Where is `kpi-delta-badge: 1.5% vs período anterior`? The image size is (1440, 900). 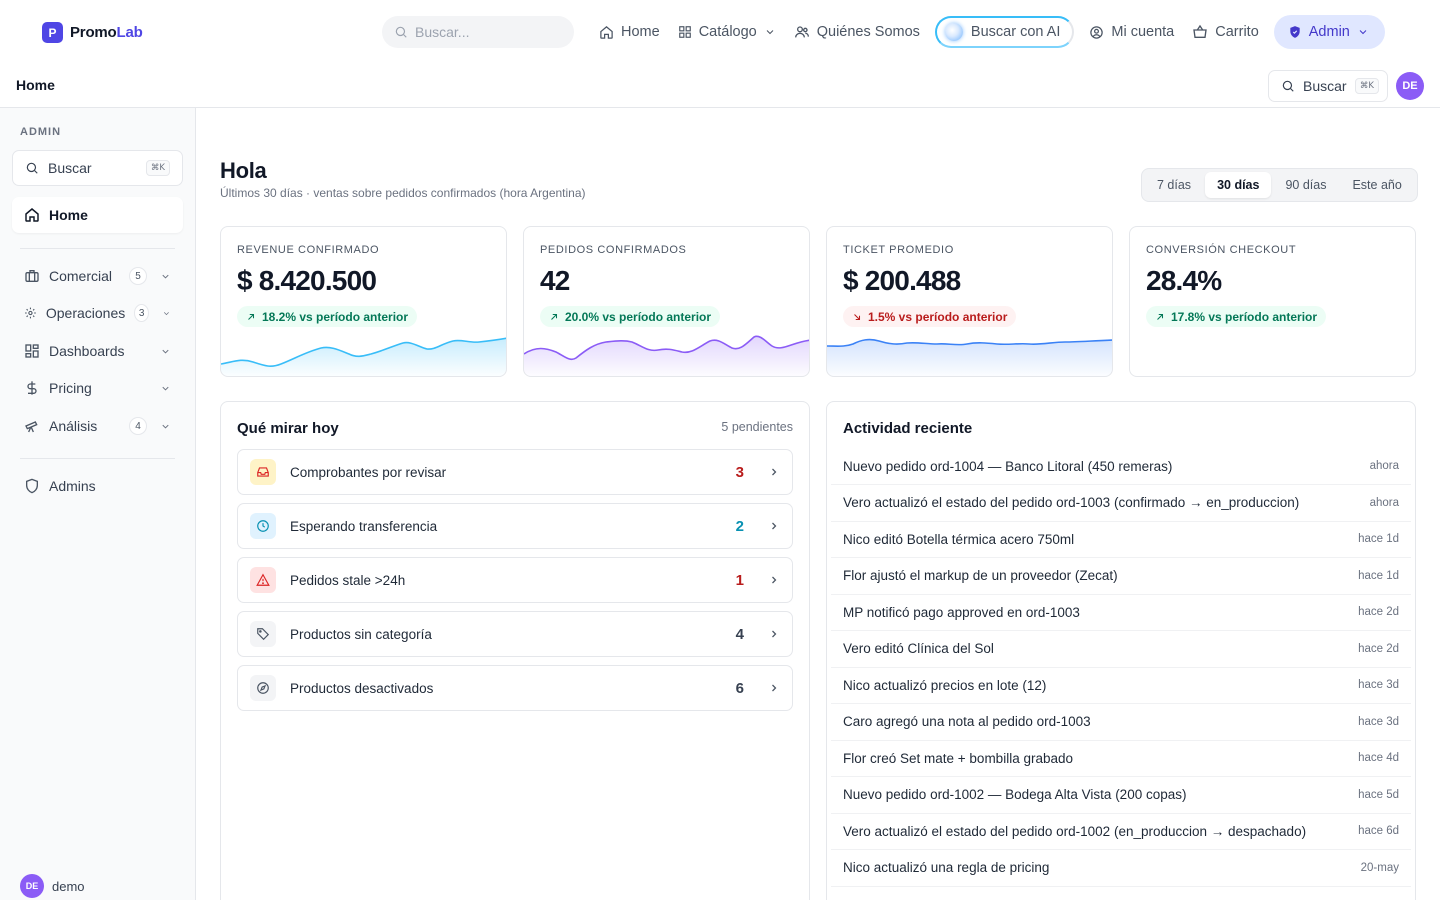
kpi-delta-badge: 1.5% vs período anterior is located at coordinates (930, 316).